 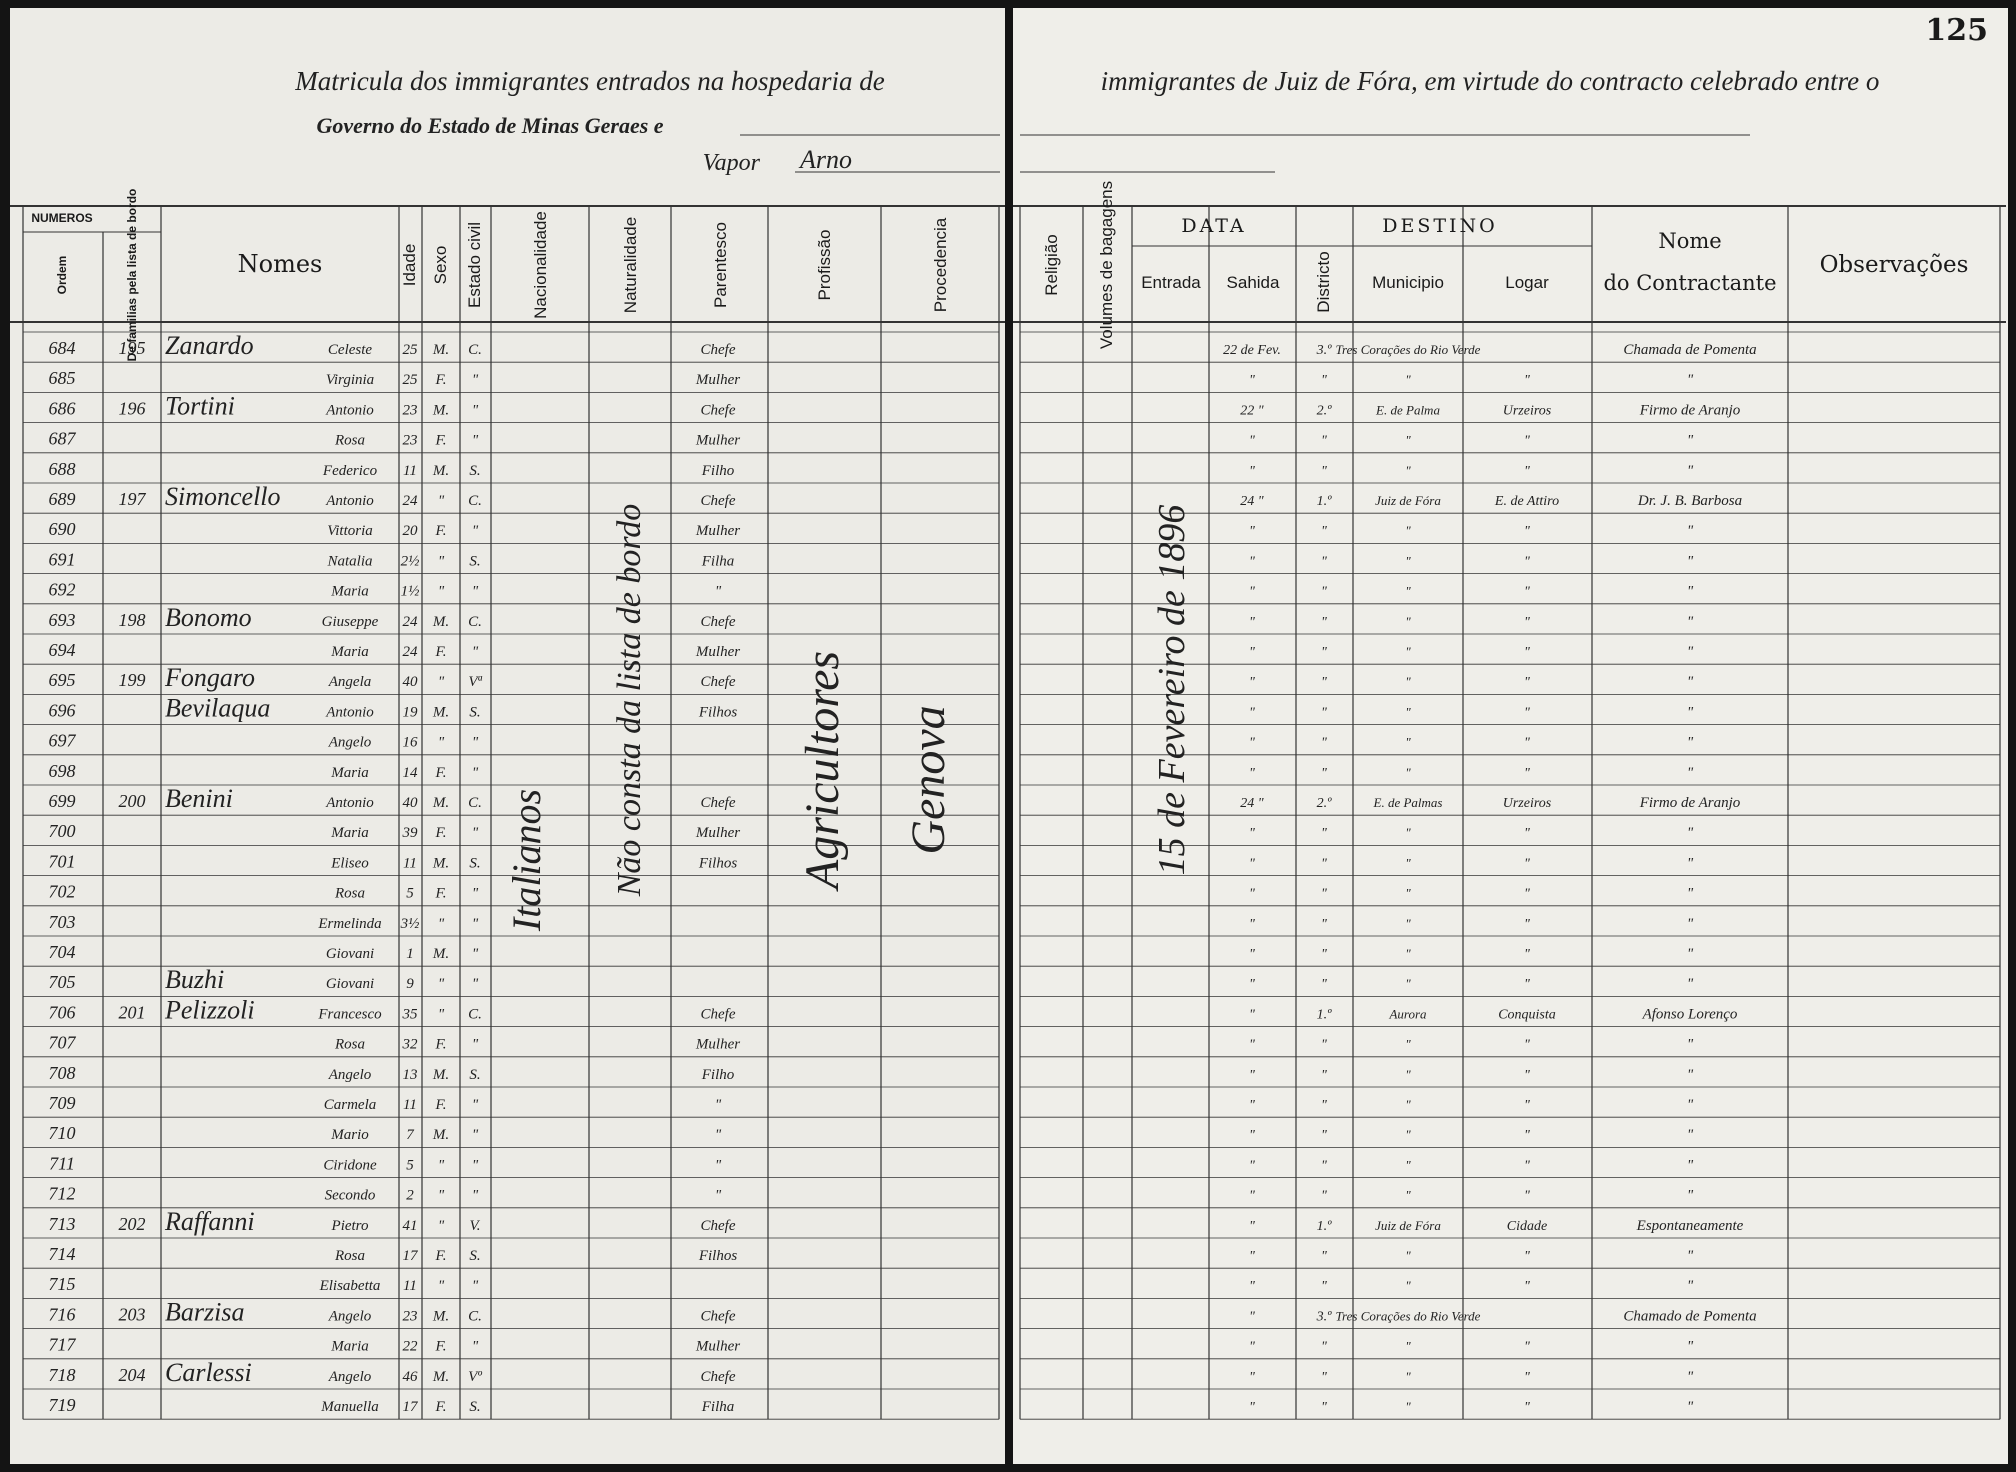 What do you see at coordinates (825, 159) in the screenshot?
I see `vapor-name: Arno` at bounding box center [825, 159].